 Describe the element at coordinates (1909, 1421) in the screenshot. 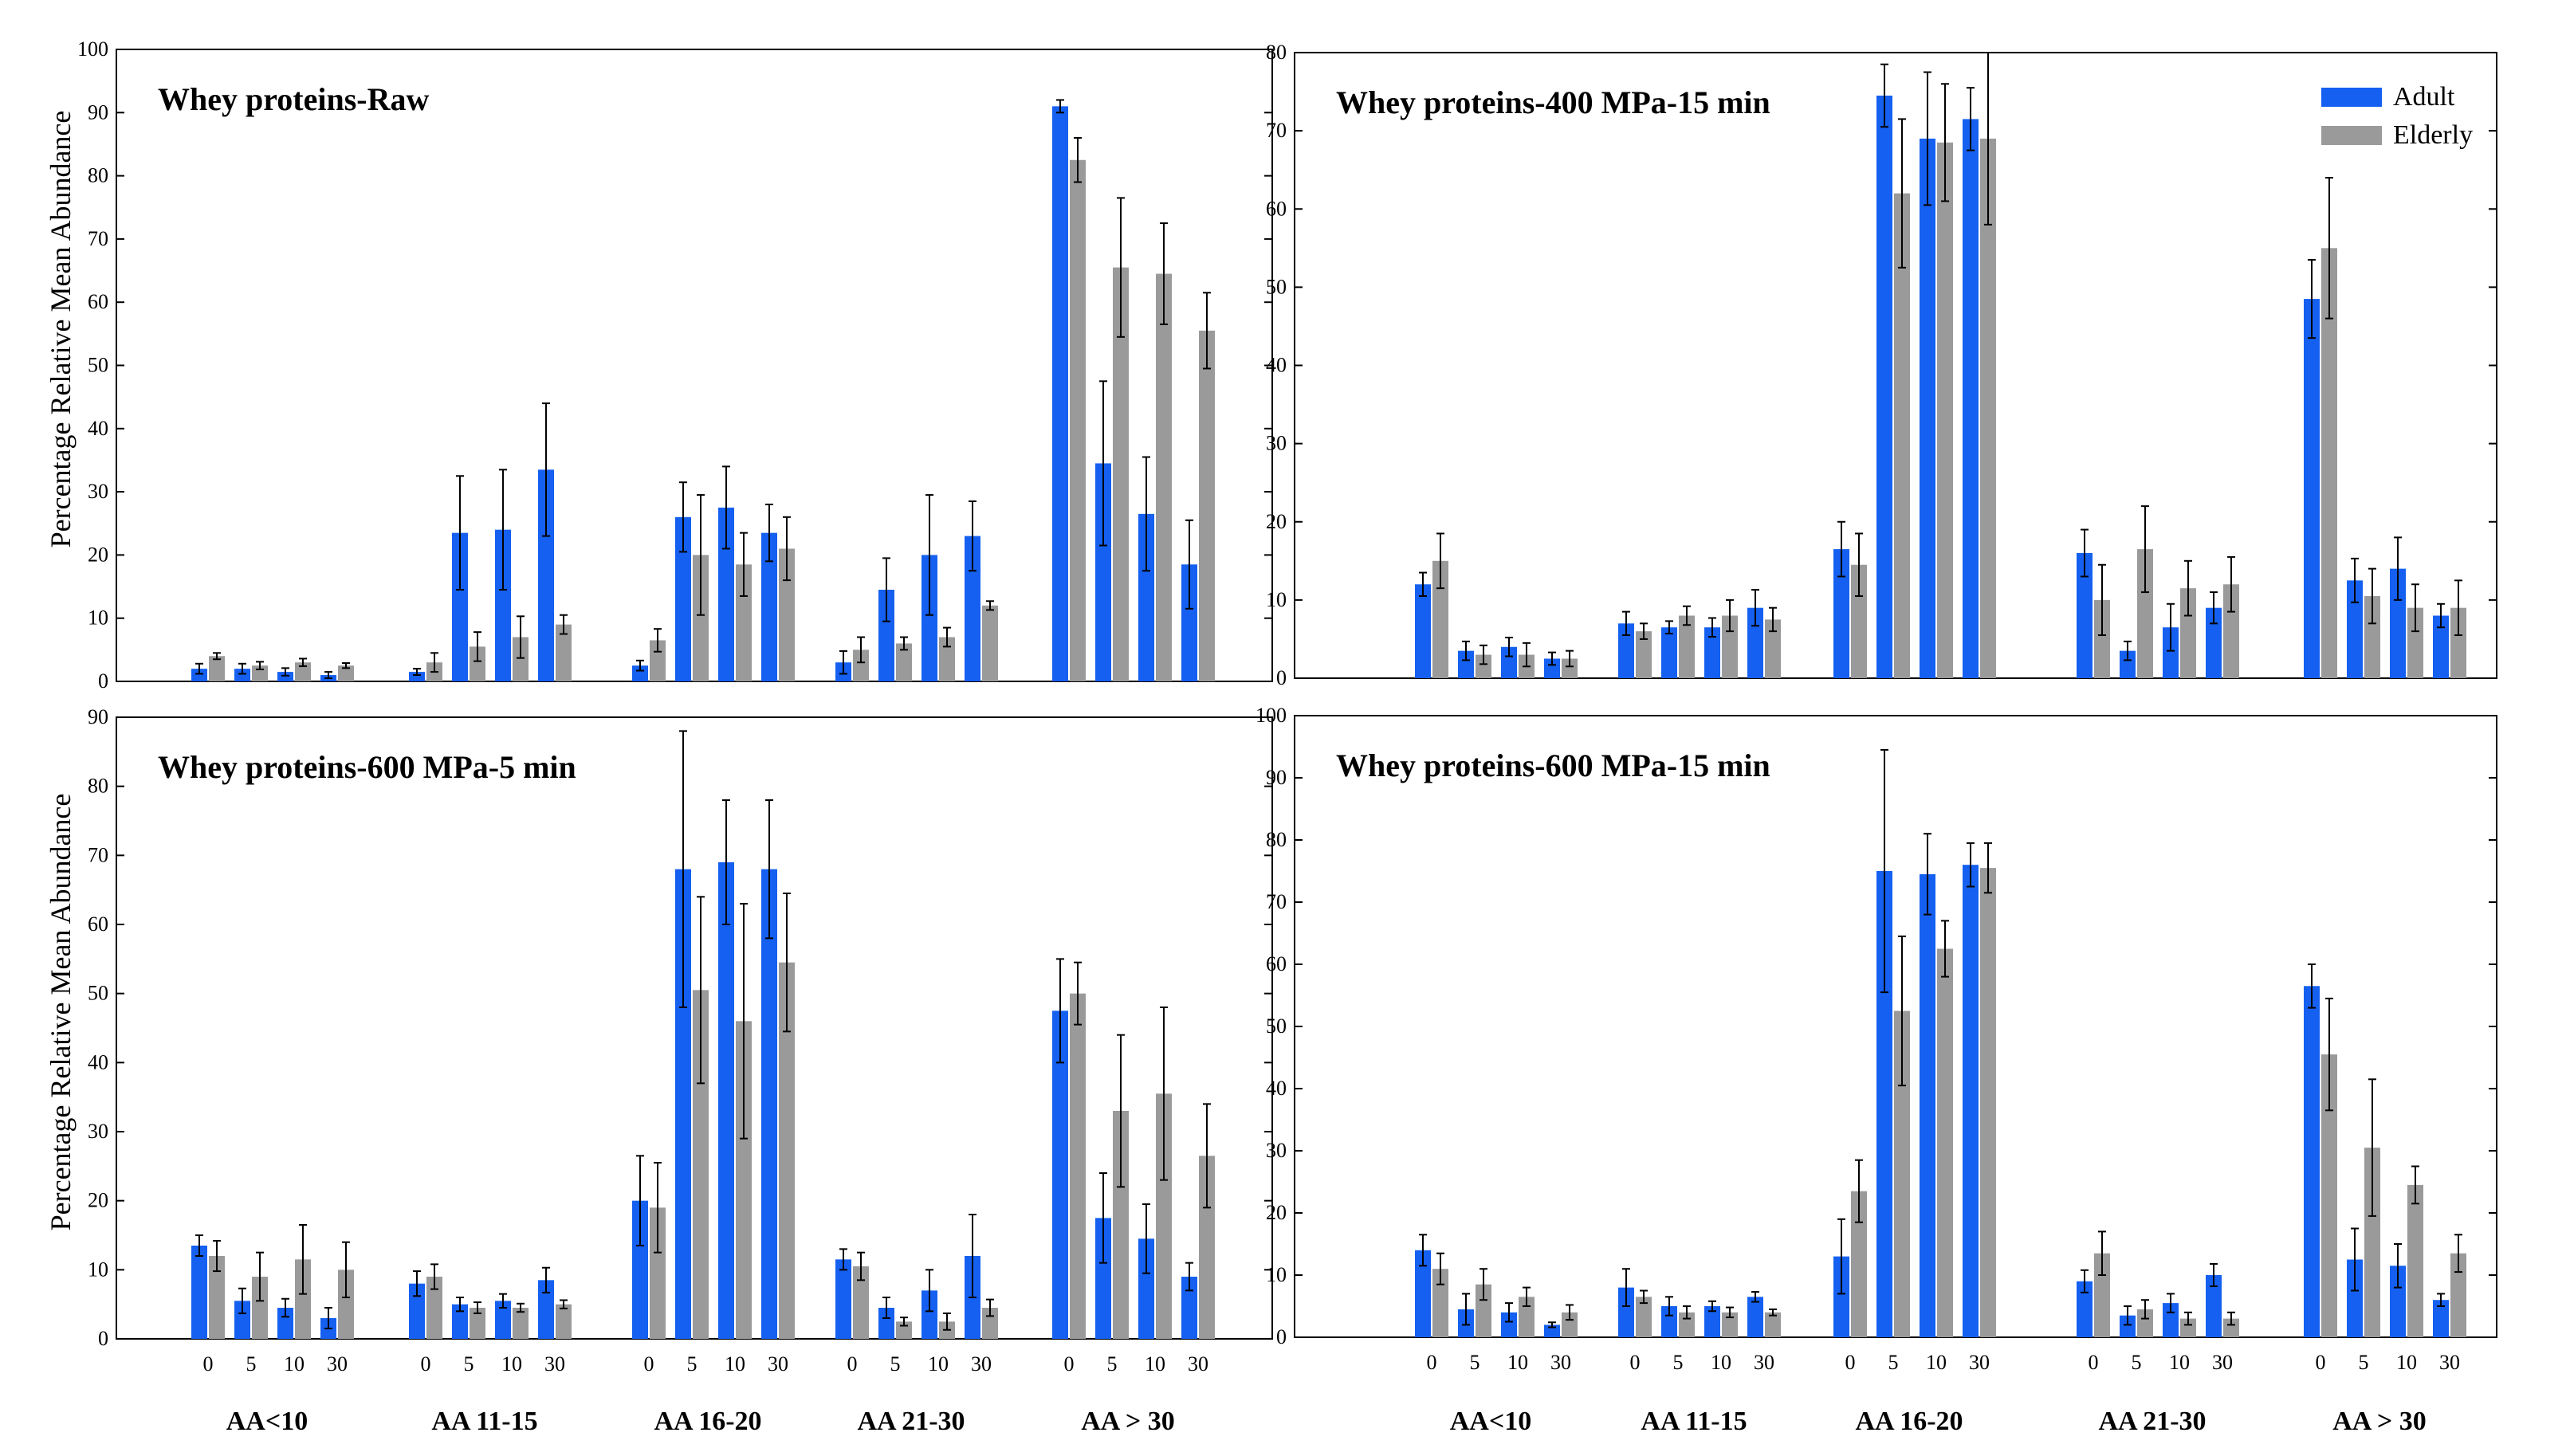

I see `group-label-right-aa-16-20: AA 16-20` at that location.